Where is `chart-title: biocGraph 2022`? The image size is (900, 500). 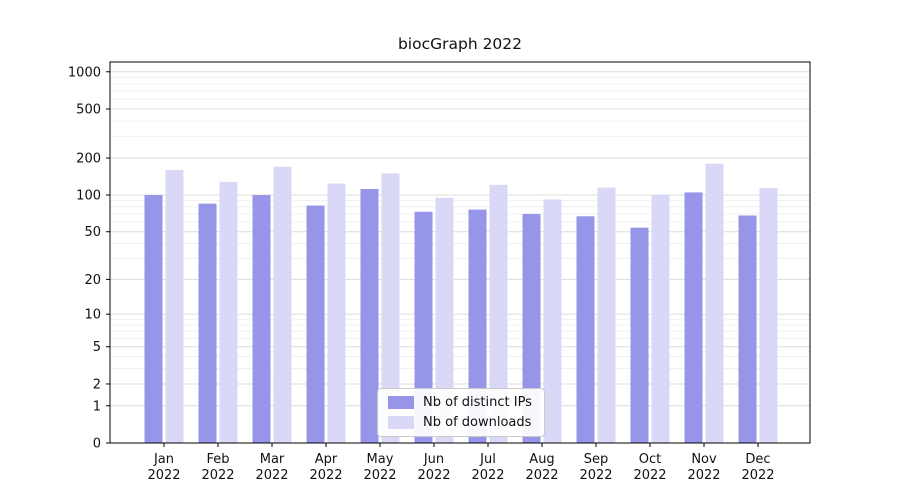 chart-title: biocGraph 2022 is located at coordinates (460, 44).